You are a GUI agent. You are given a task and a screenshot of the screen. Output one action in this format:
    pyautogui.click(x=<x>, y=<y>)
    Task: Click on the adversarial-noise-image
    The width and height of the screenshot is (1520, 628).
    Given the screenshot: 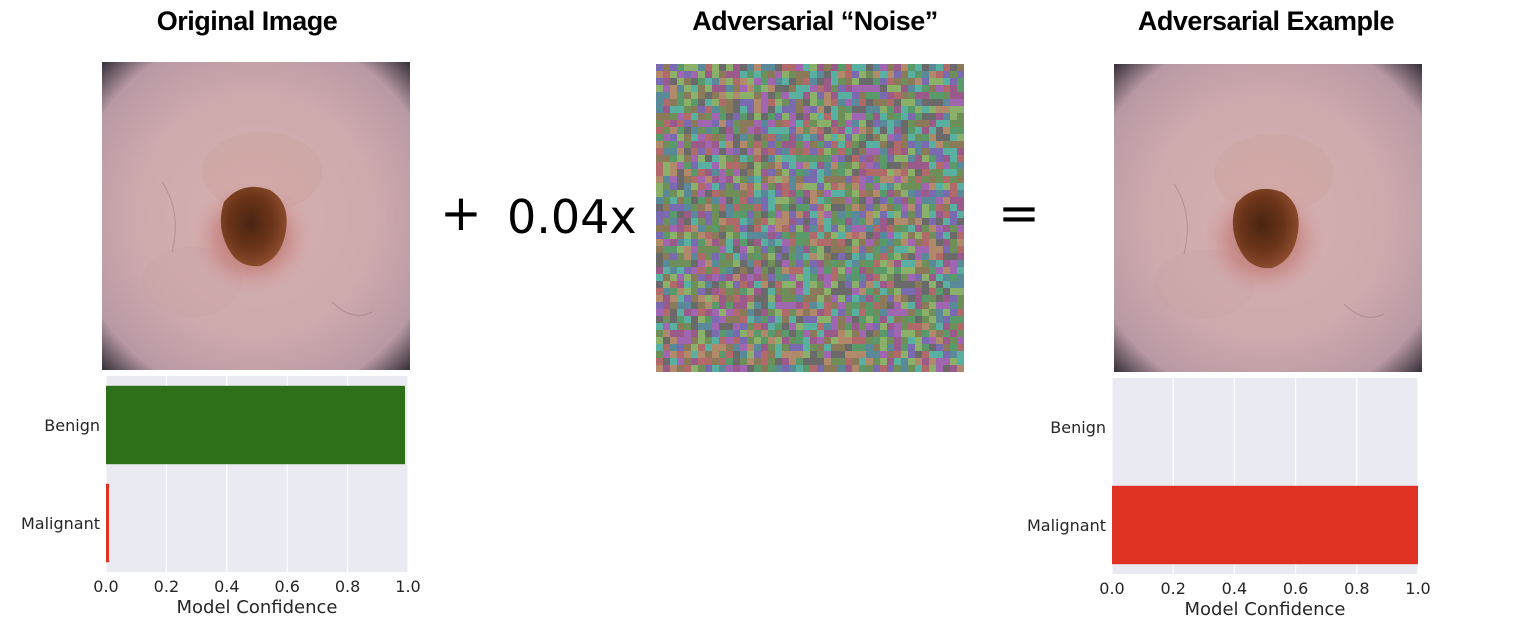 What is the action you would take?
    pyautogui.click(x=810, y=218)
    